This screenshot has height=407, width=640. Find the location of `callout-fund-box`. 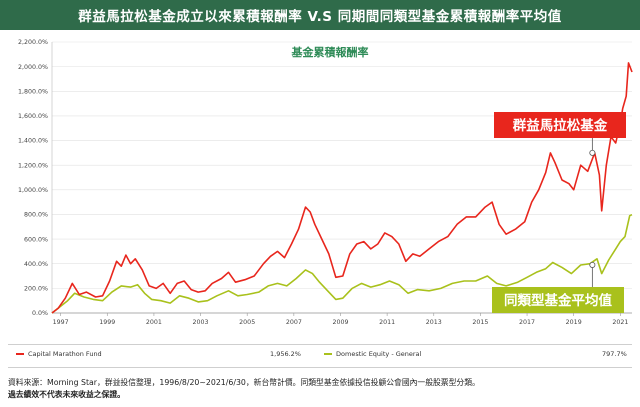

callout-fund-box is located at coordinates (560, 125).